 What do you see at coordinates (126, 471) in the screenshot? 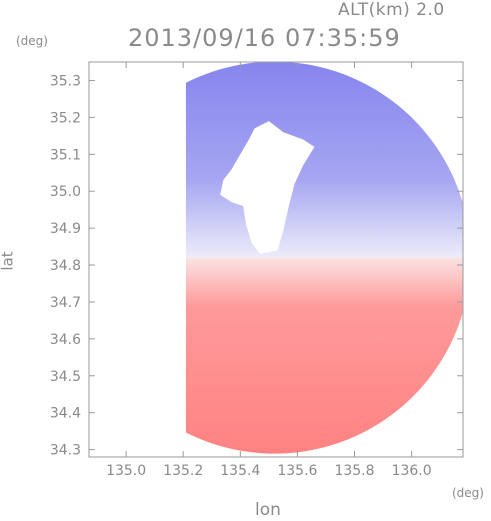
I see `x-tick-label: 135.0` at bounding box center [126, 471].